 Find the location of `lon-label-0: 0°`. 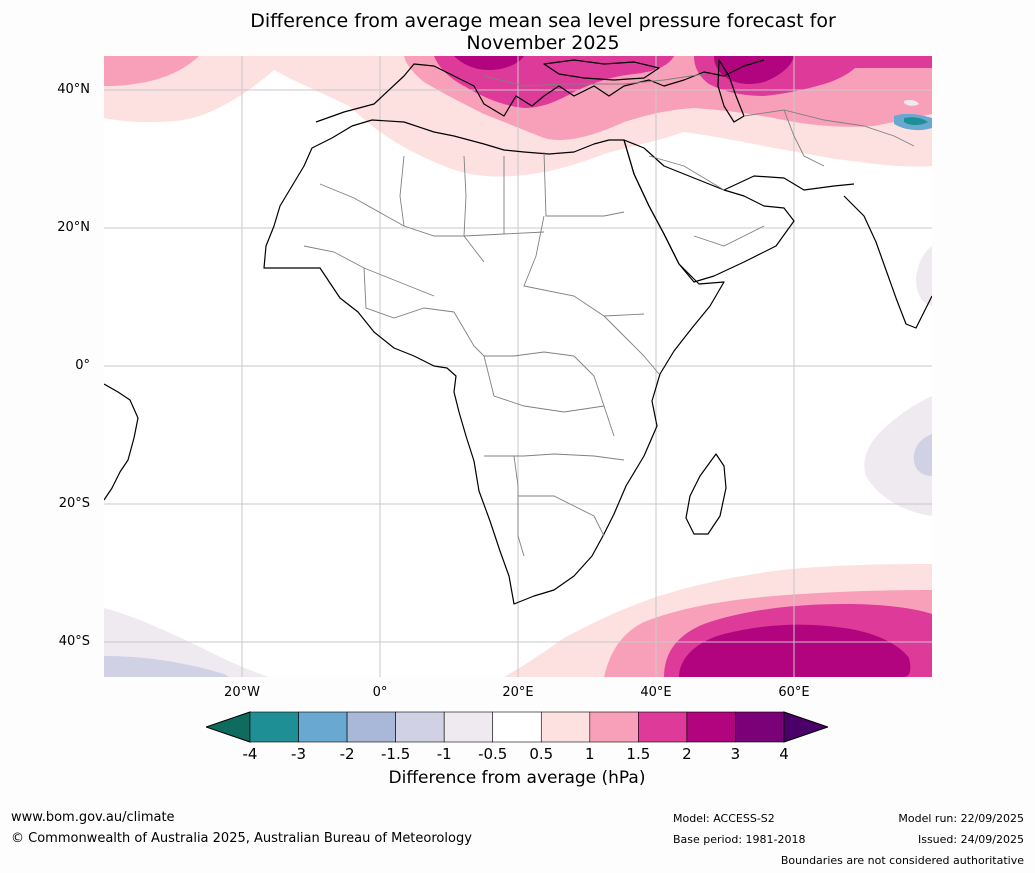

lon-label-0: 0° is located at coordinates (380, 692).